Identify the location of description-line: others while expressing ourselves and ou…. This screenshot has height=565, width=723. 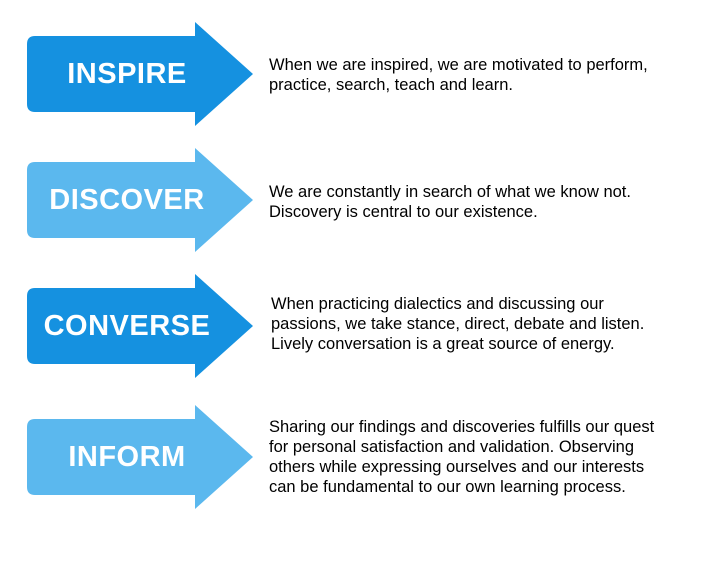
(461, 467).